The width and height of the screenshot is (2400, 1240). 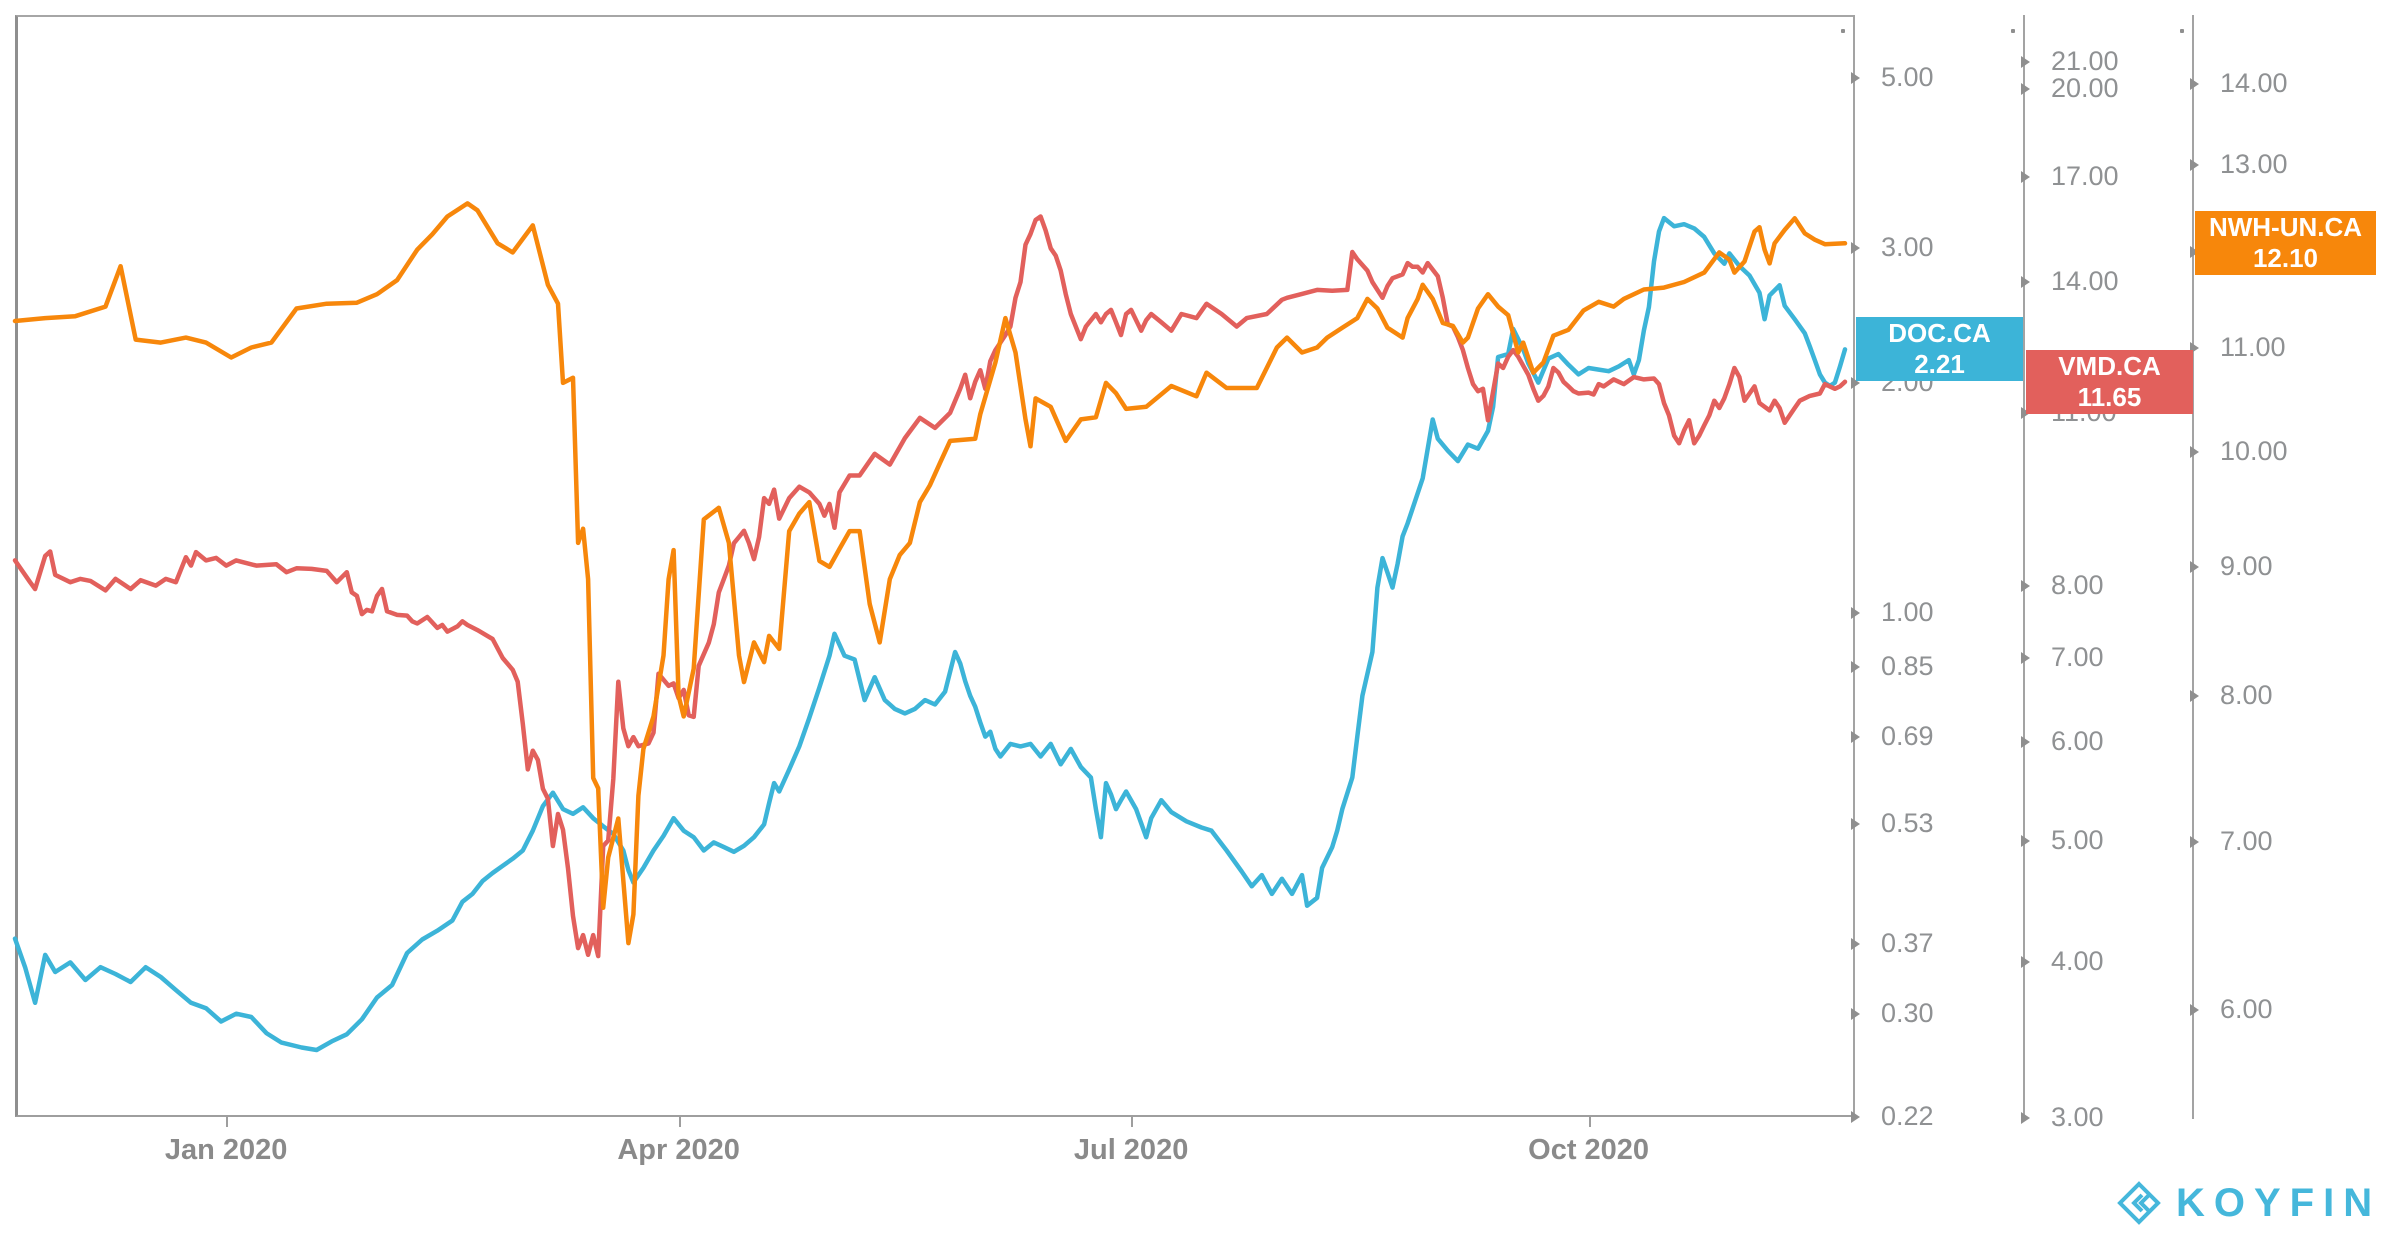 I want to click on koyfin-logo: KOYFIN, so click(x=2248, y=1203).